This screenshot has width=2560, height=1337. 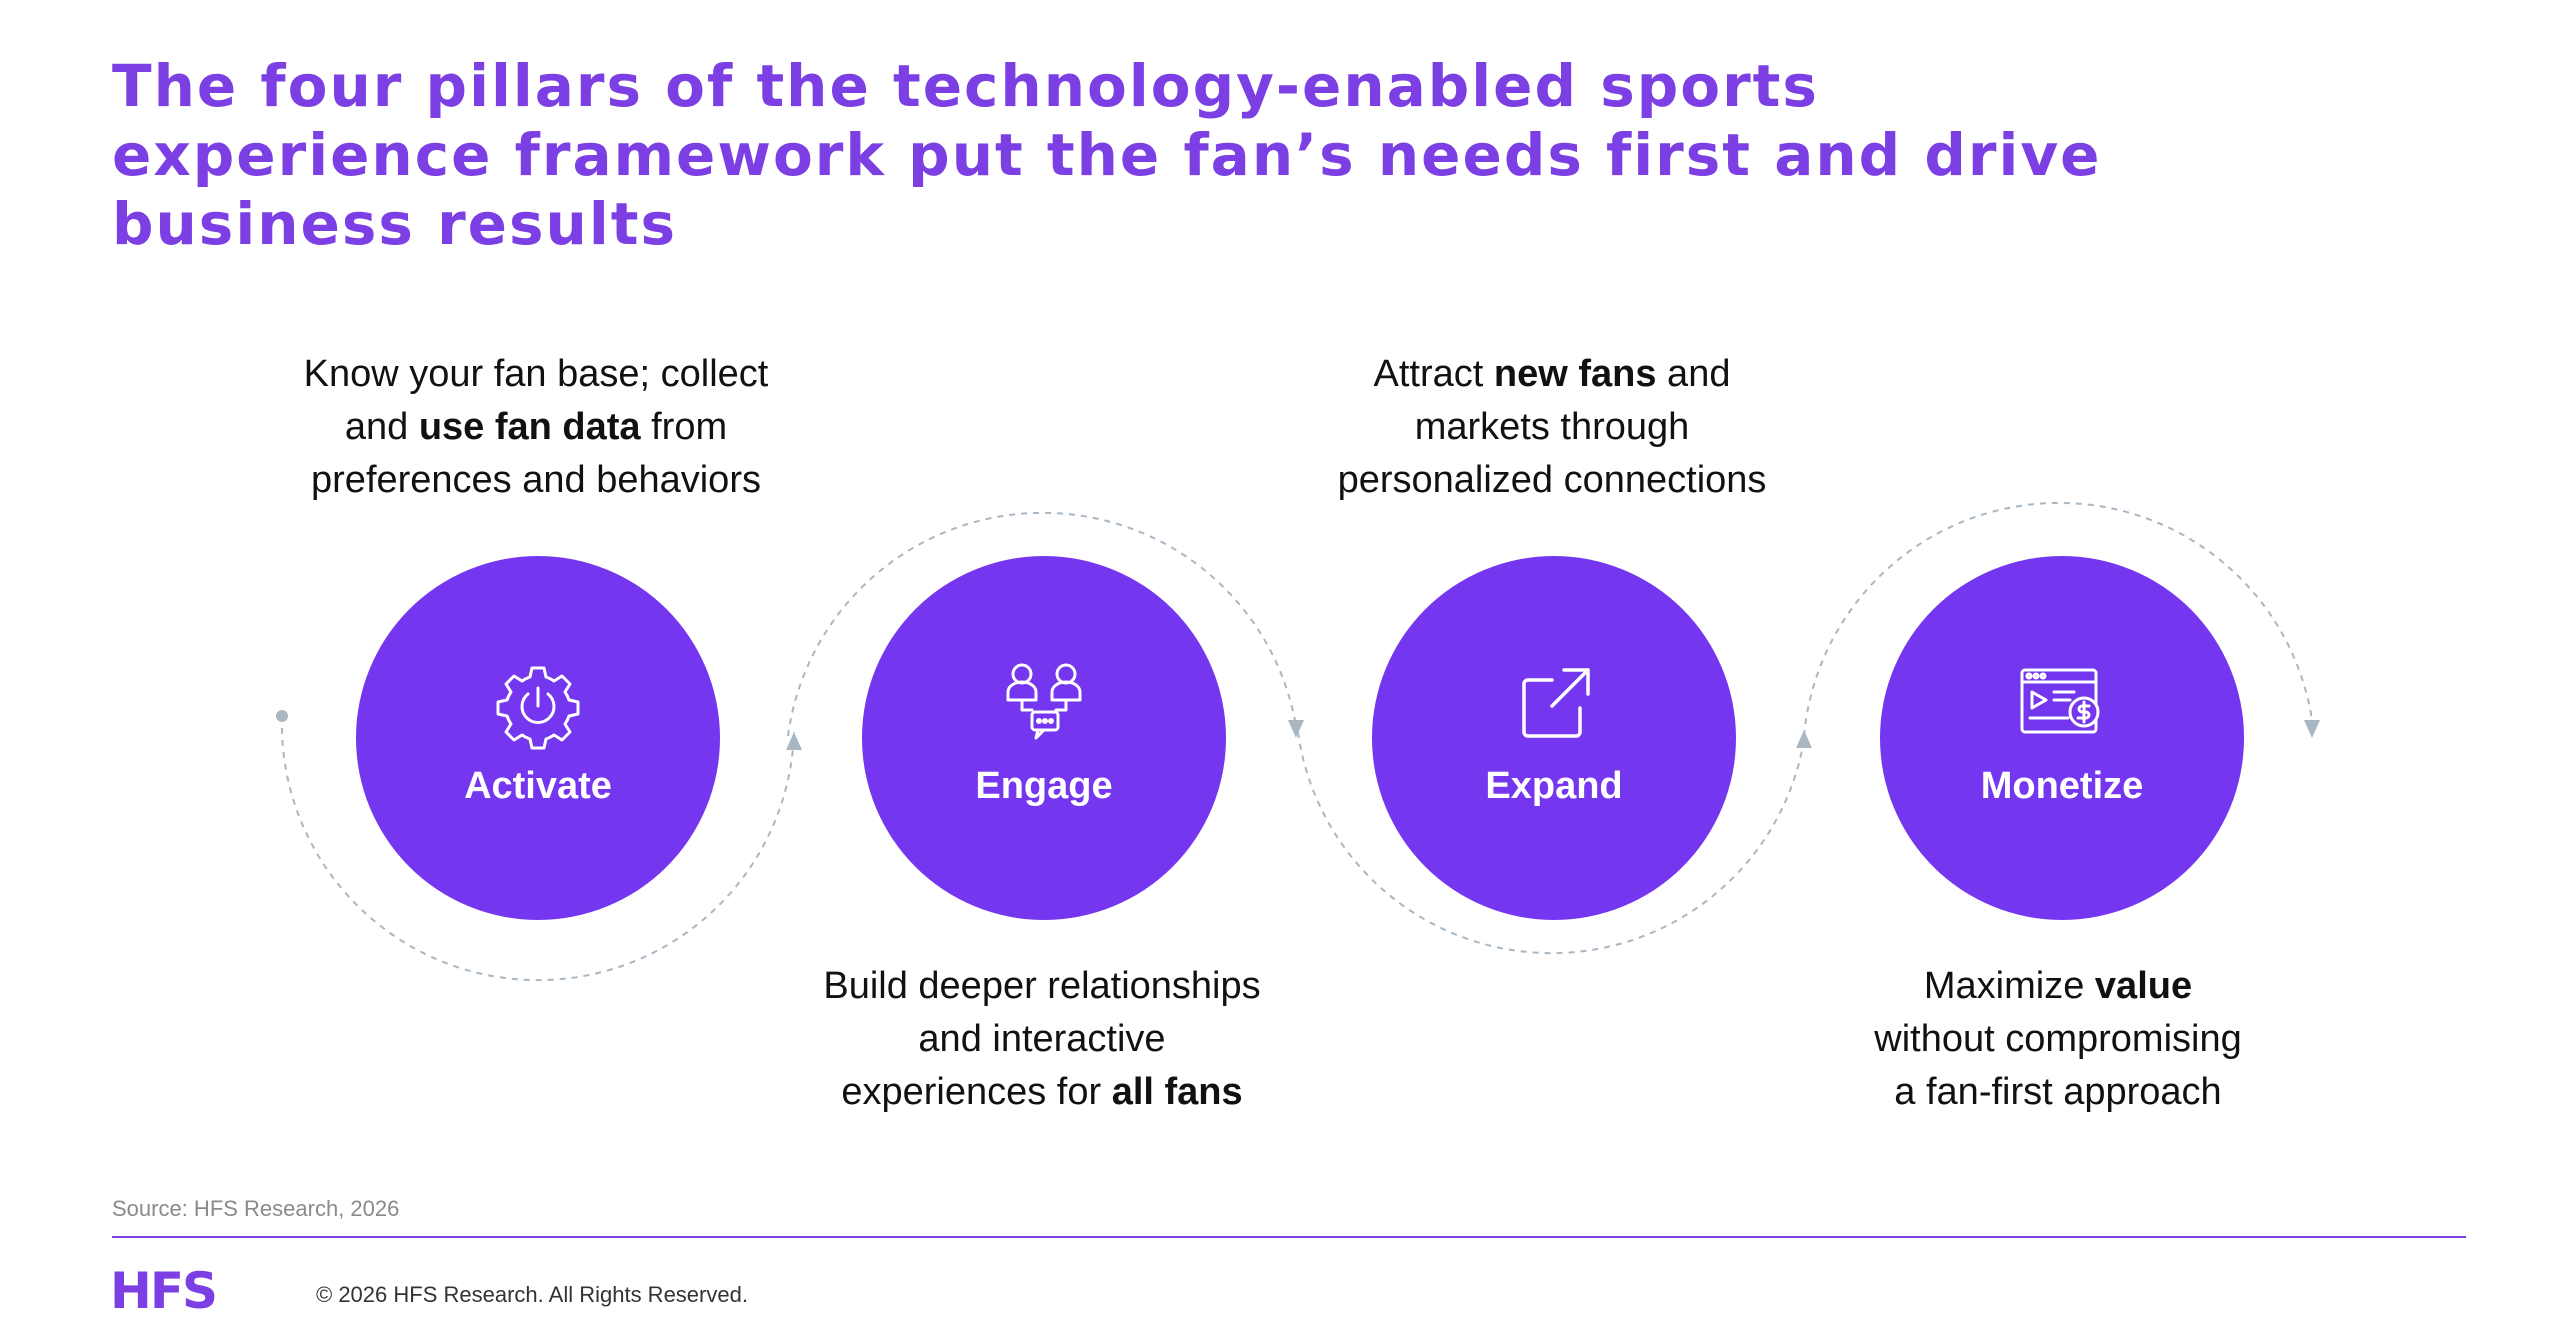 I want to click on description-line: Build deeper relationships, so click(x=1042, y=986).